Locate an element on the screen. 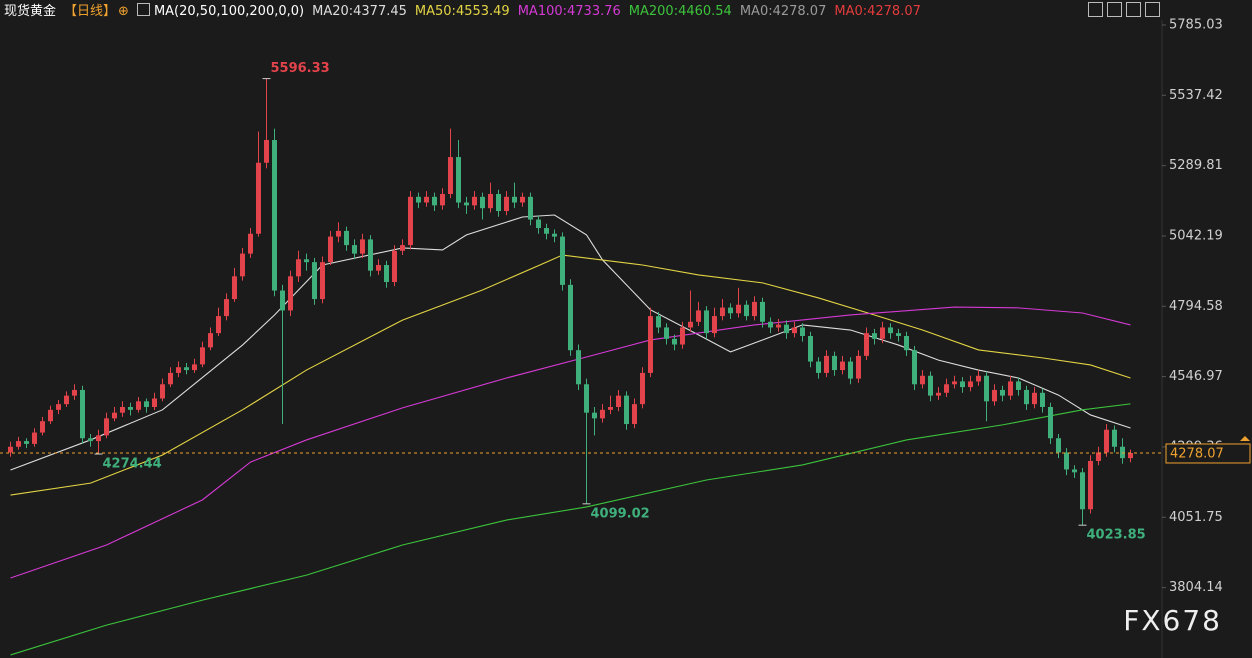  watermark: FX678 is located at coordinates (1172, 620).